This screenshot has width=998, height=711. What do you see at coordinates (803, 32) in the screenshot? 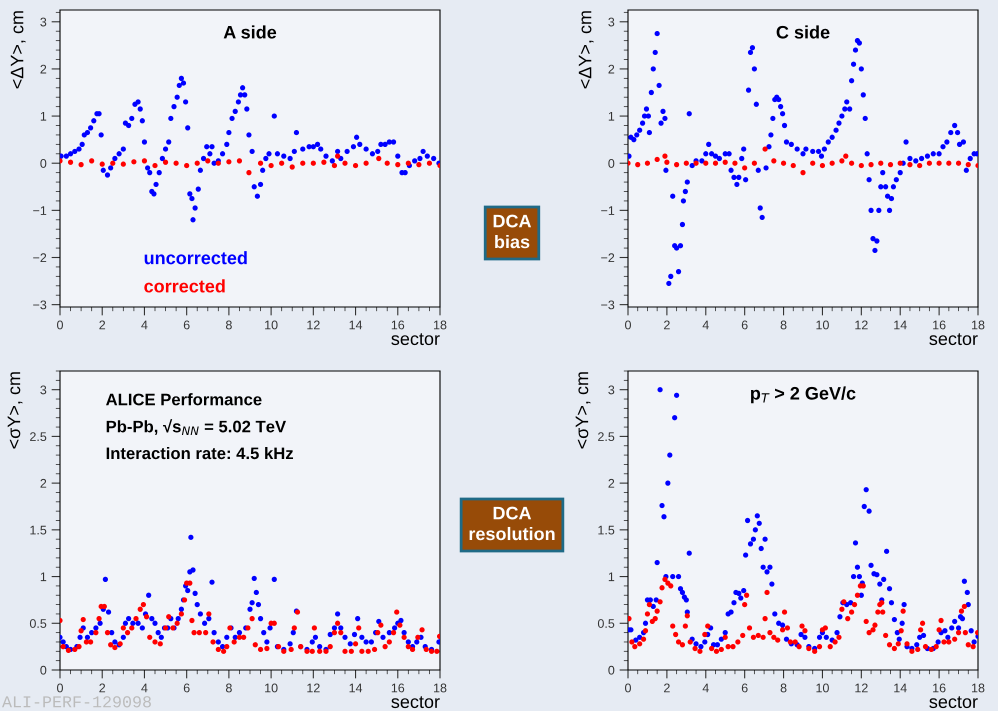
I see `text: C side` at bounding box center [803, 32].